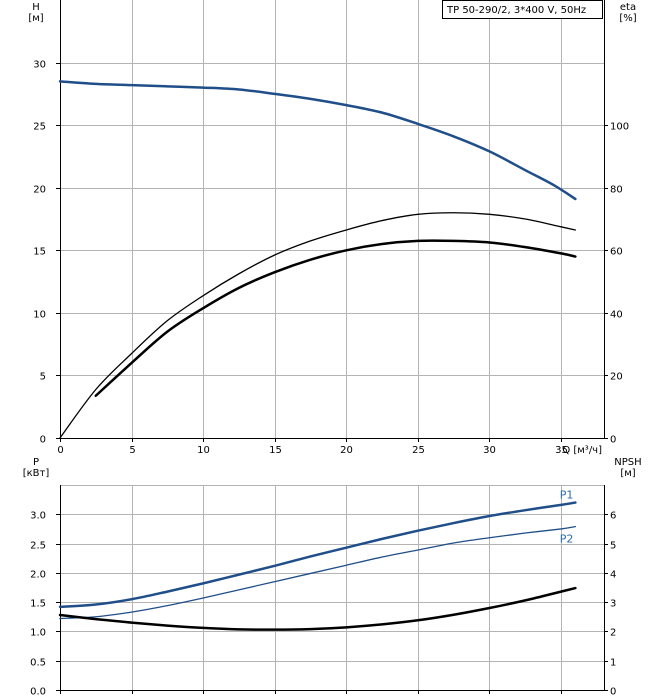 The image size is (658, 700). What do you see at coordinates (60, 450) in the screenshot?
I see `x-tick-label: 0` at bounding box center [60, 450].